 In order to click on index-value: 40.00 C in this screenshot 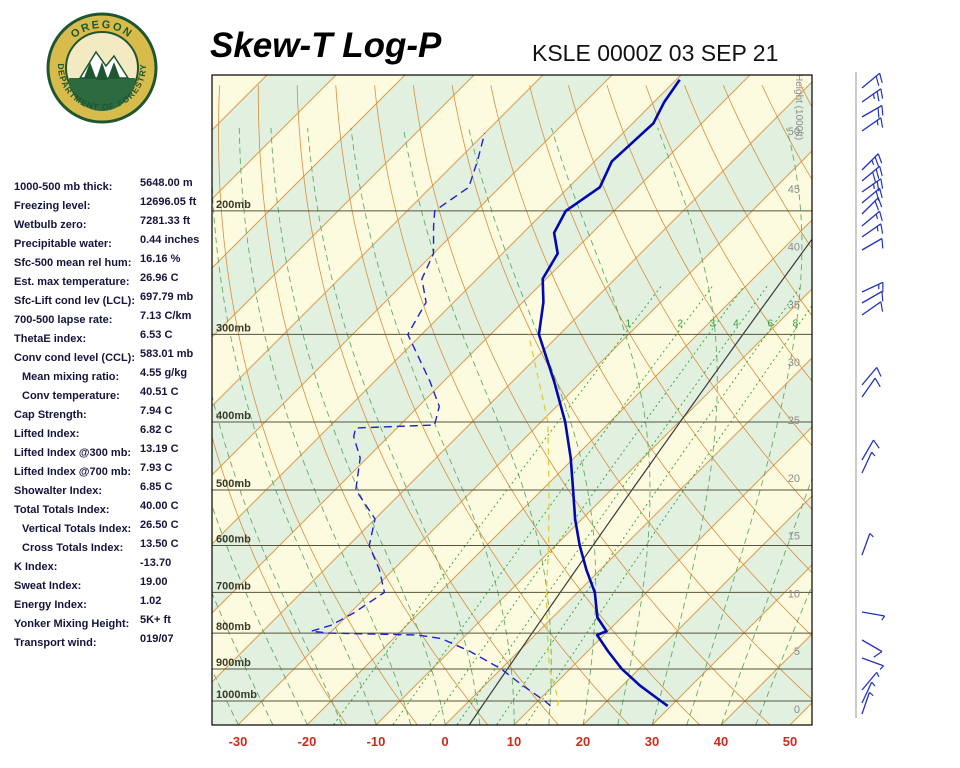, I will do `click(159, 506)`.